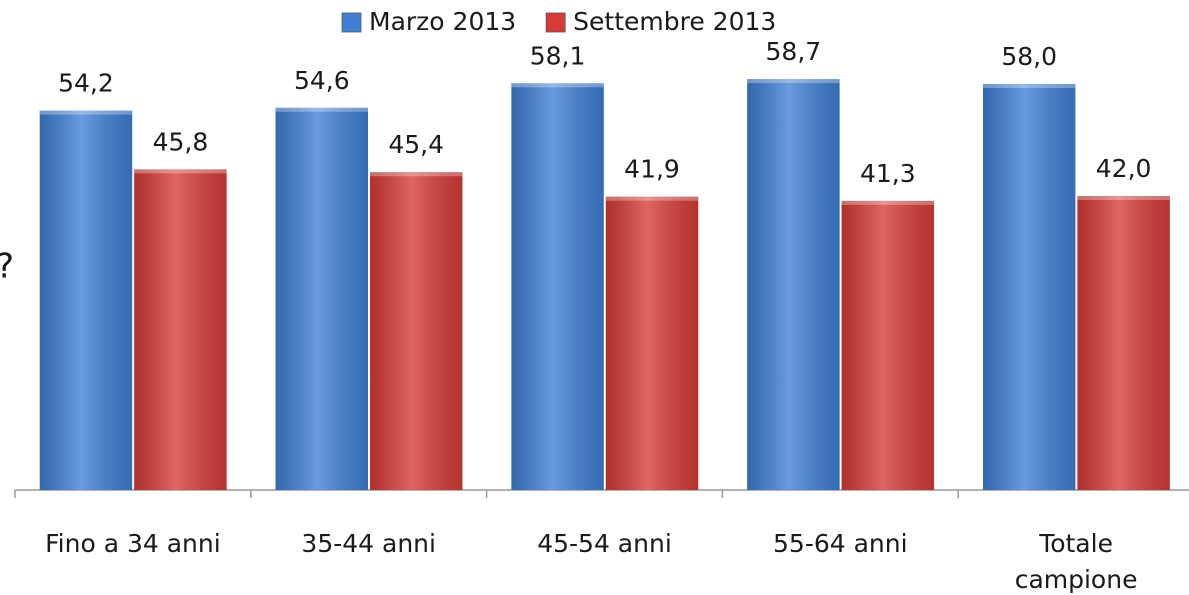  Describe the element at coordinates (1124, 168) in the screenshot. I see `data-label: 42,0` at that location.